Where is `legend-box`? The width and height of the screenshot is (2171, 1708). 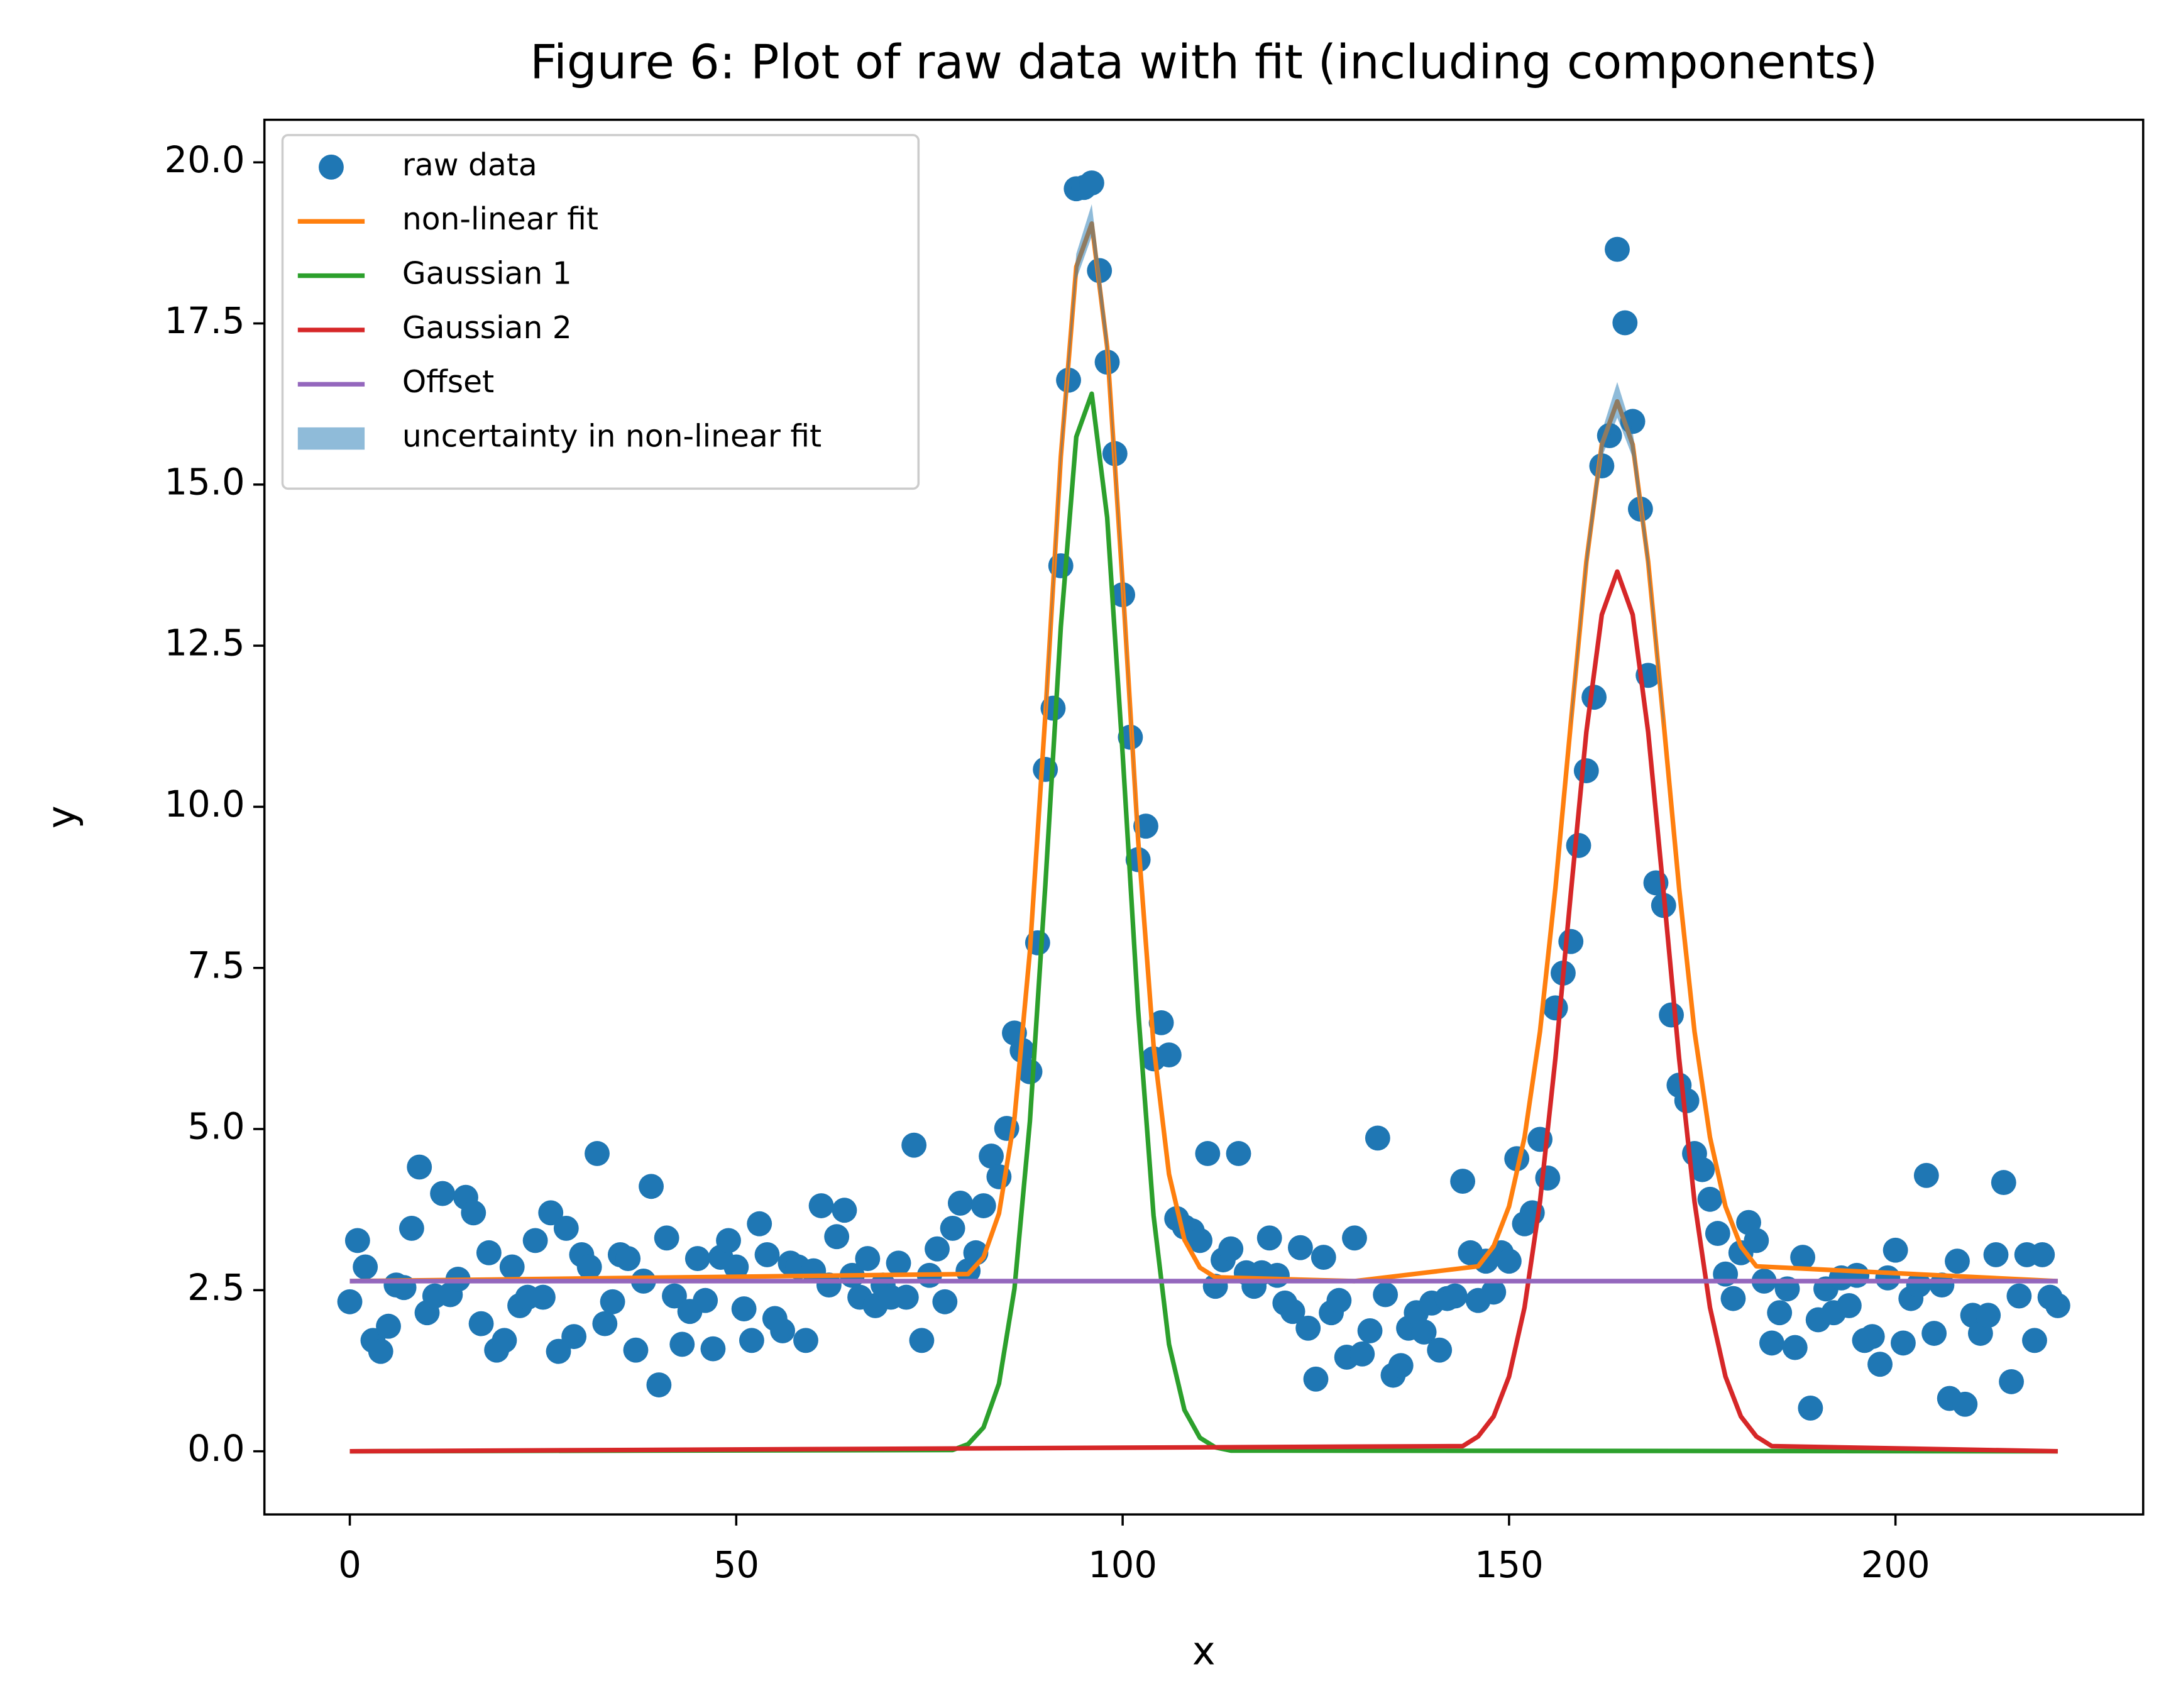
legend-box is located at coordinates (600, 312).